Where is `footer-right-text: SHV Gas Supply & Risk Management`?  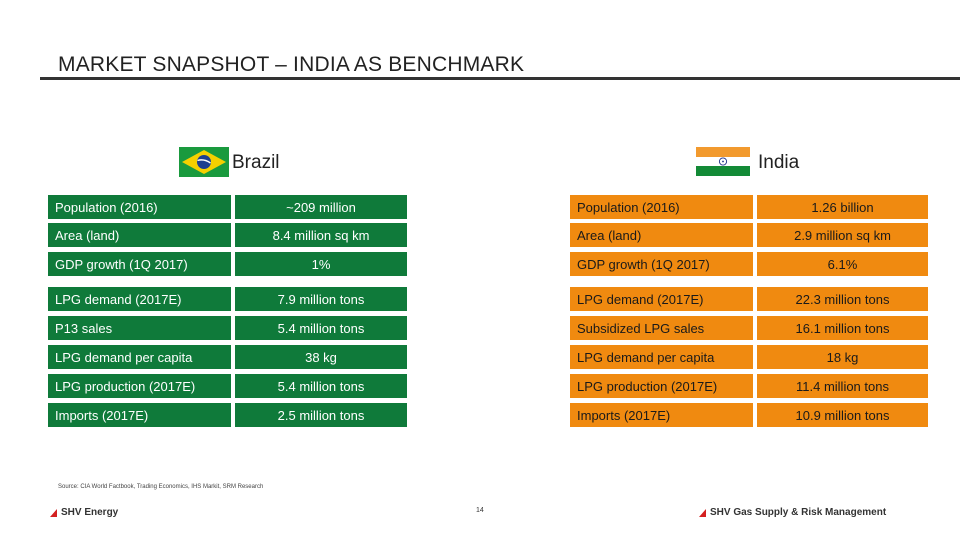
footer-right-text: SHV Gas Supply & Risk Management is located at coordinates (798, 512).